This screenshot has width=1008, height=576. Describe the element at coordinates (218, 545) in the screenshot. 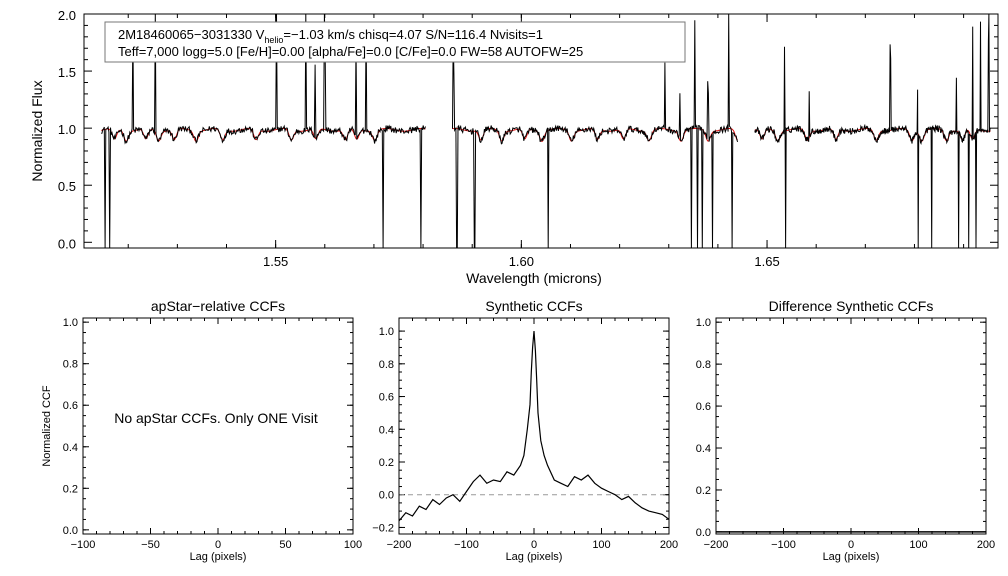

I see `apstar-xtick-label: 0` at that location.